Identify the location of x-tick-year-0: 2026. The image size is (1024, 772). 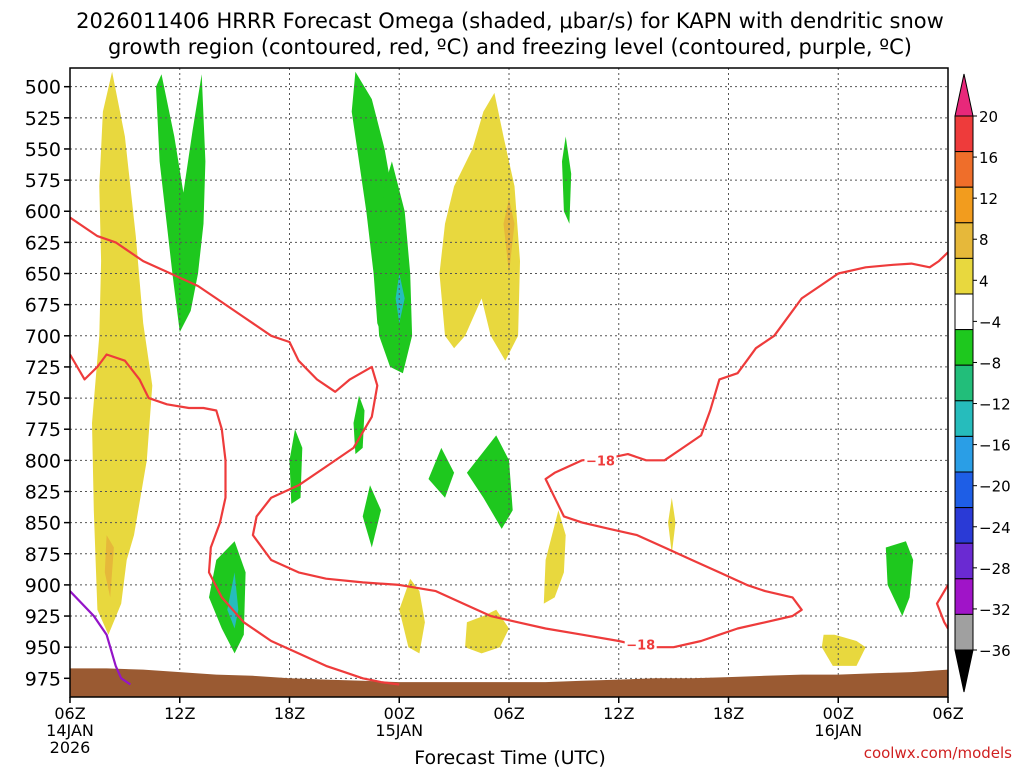
(70, 747).